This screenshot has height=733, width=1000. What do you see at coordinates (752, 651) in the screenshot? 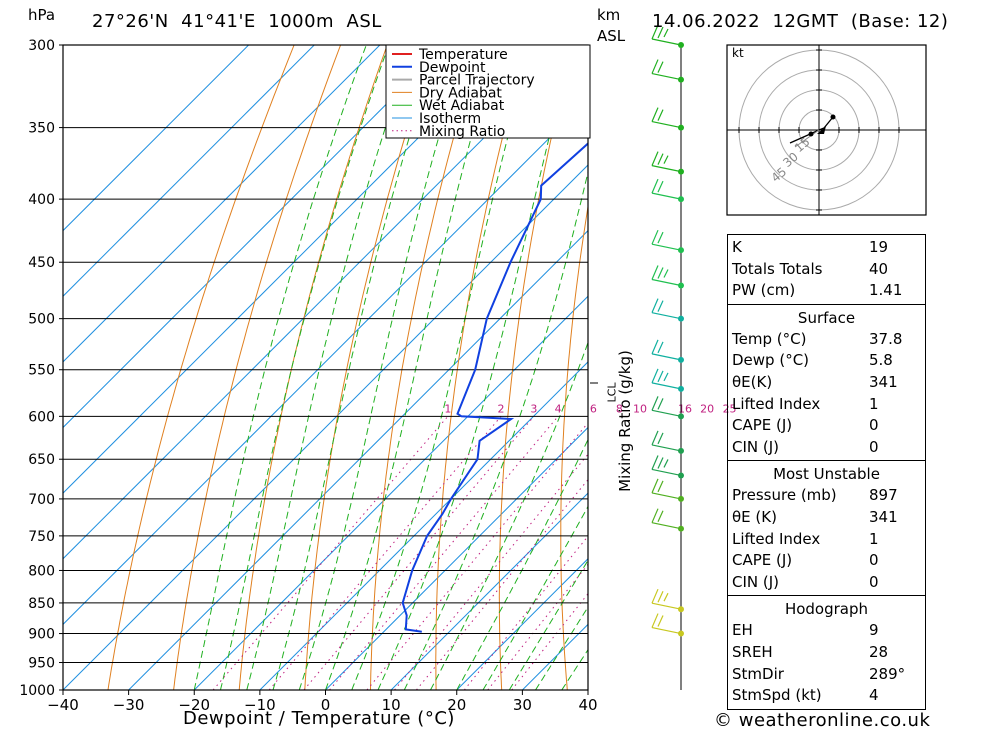
I see `index-label: SREH` at bounding box center [752, 651].